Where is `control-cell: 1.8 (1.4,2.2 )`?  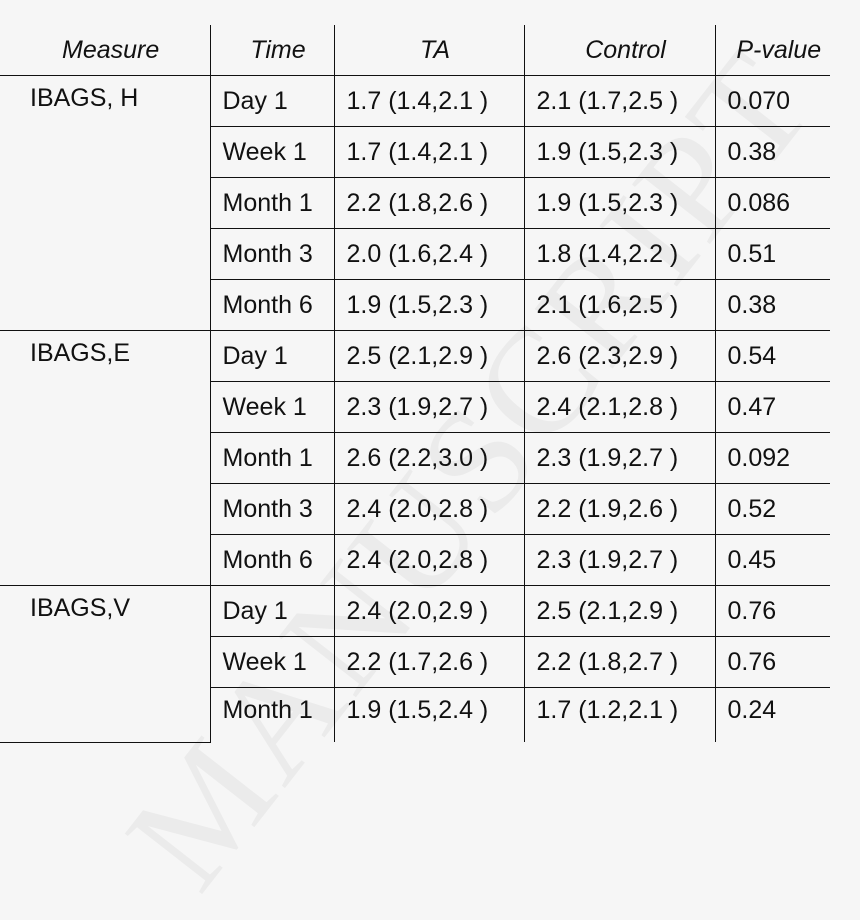
control-cell: 1.8 (1.4,2.2 ) is located at coordinates (619, 254).